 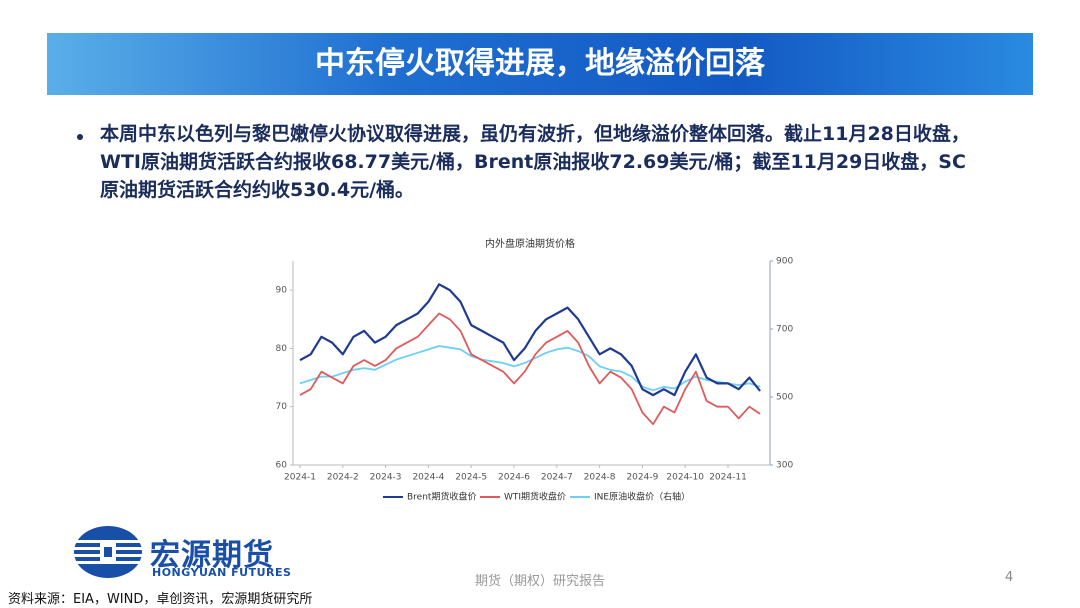 What do you see at coordinates (386, 478) in the screenshot?
I see `x-tick-label: 2024-3` at bounding box center [386, 478].